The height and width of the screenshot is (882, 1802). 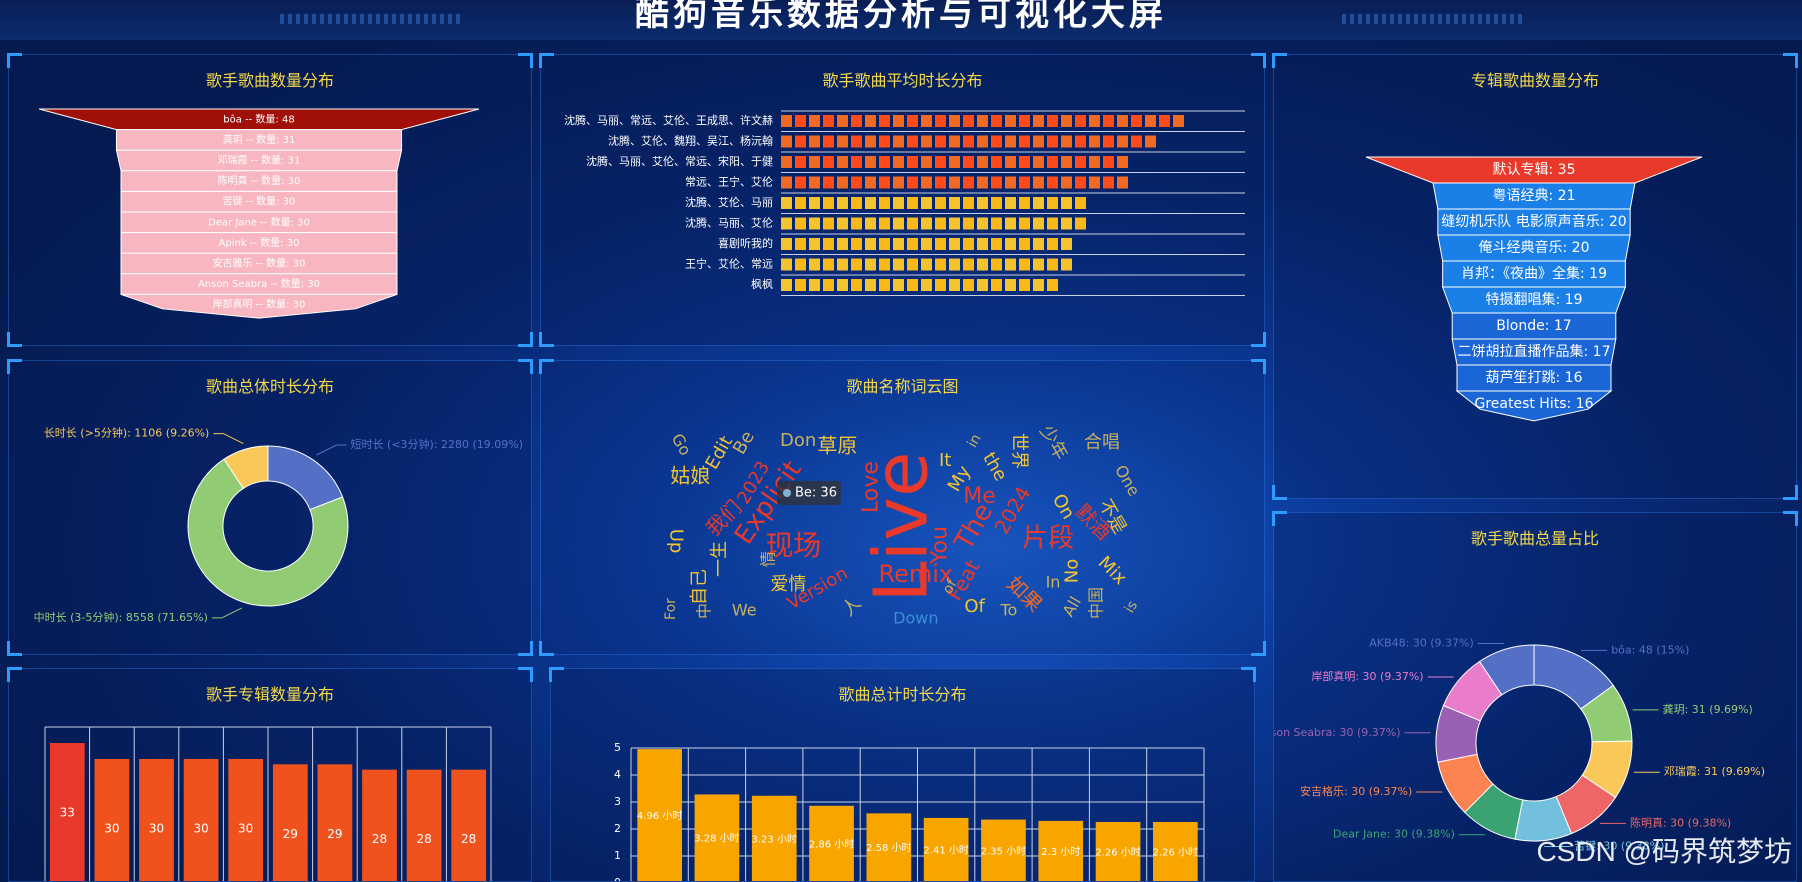 I want to click on panel-title: 歌手歌曲总量占比, so click(x=1534, y=538).